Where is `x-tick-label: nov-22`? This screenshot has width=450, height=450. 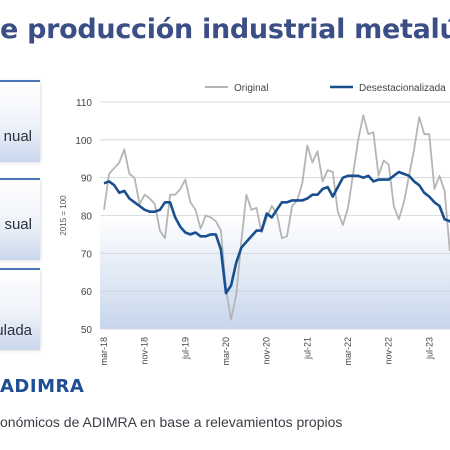
x-tick-label: nov-22 is located at coordinates (389, 351).